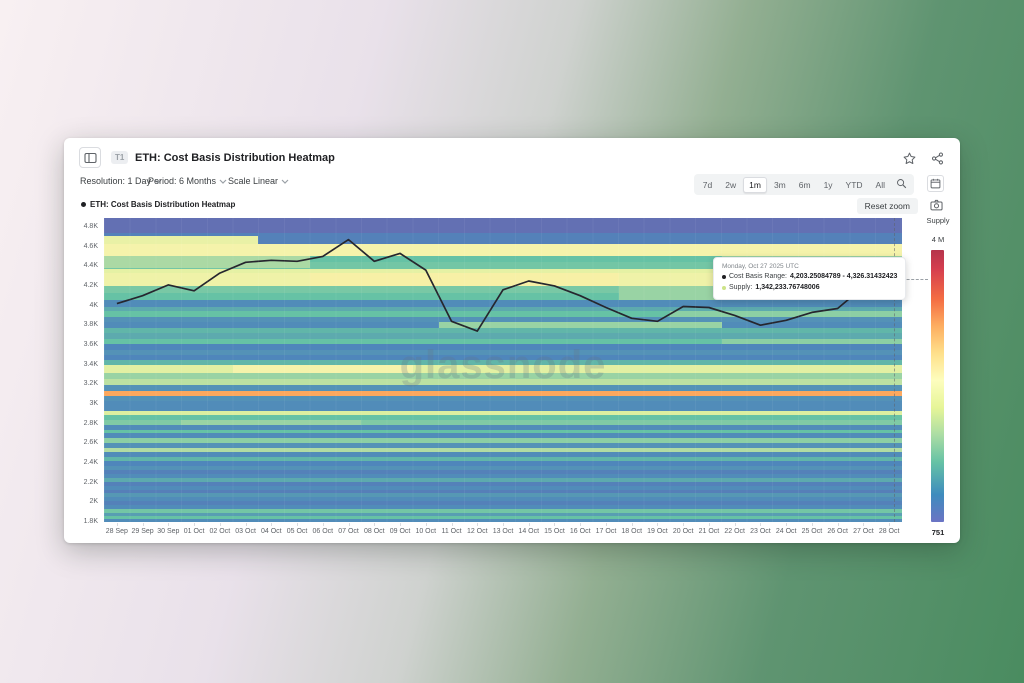 The width and height of the screenshot is (1024, 683). Describe the element at coordinates (90, 521) in the screenshot. I see `y-tick-label: 1.8K` at that location.